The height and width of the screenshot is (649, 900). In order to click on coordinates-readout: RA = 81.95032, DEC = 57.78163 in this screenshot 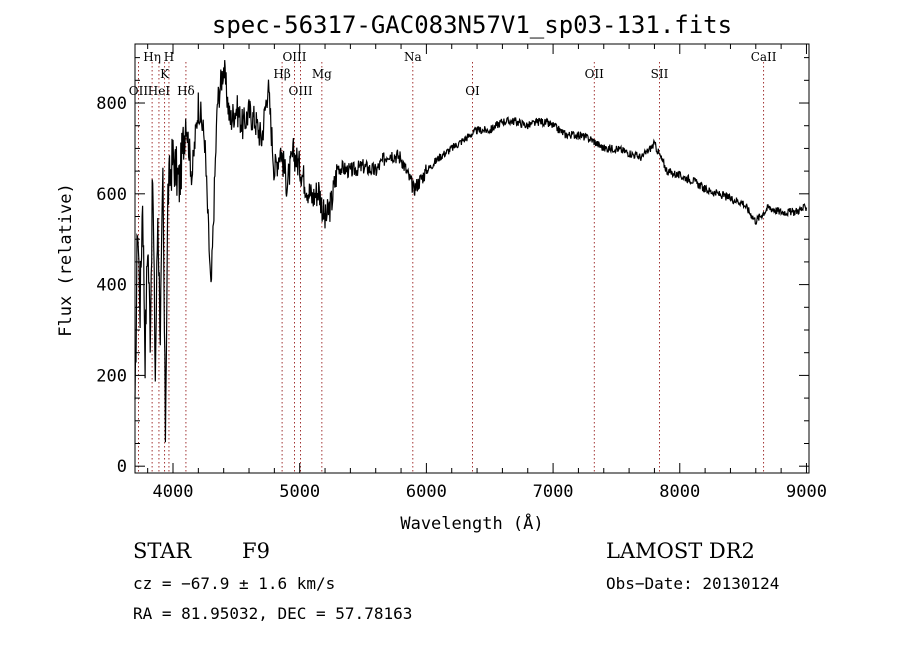, I will do `click(272, 613)`.